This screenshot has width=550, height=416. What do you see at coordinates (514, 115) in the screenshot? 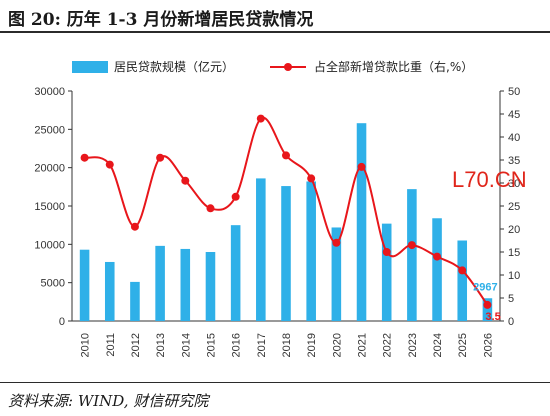
I see `right-tick-label: 45` at bounding box center [514, 115].